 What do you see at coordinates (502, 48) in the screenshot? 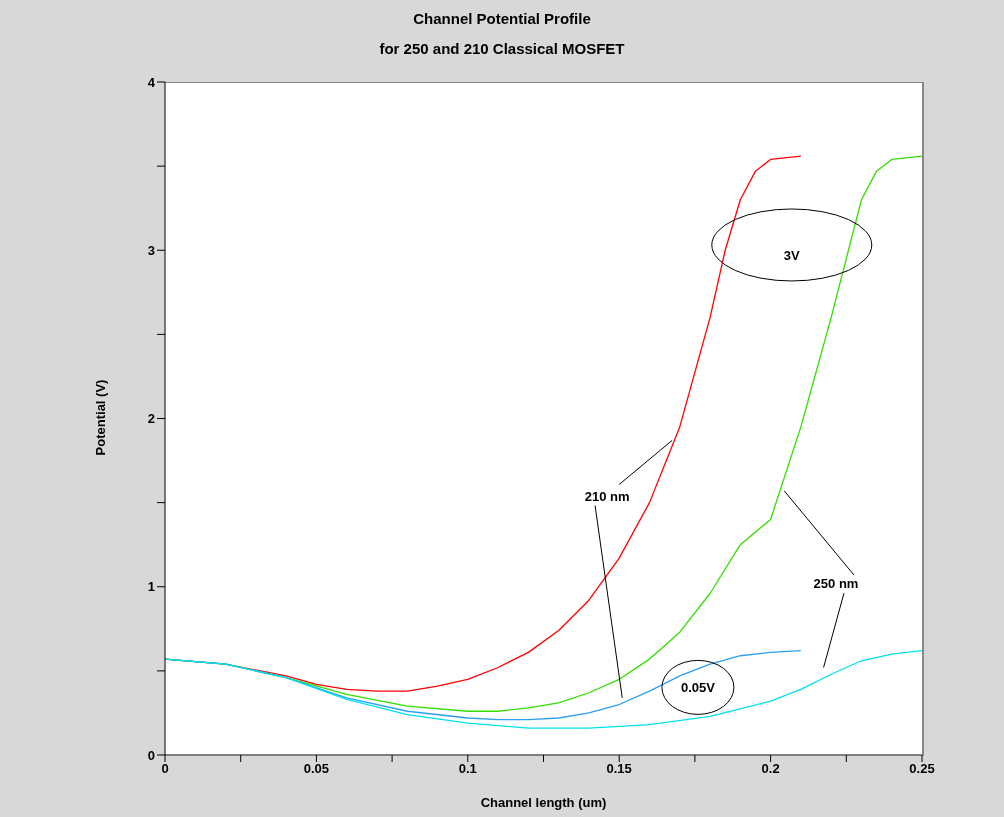
I see `chart-subtitle: for 250 and 210 Classical MOSFET` at bounding box center [502, 48].